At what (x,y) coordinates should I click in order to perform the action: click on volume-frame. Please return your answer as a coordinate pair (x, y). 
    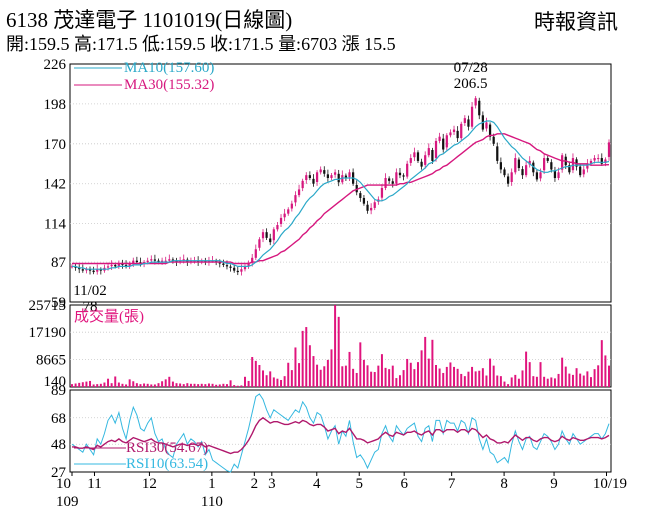
    Looking at the image, I should click on (340, 346).